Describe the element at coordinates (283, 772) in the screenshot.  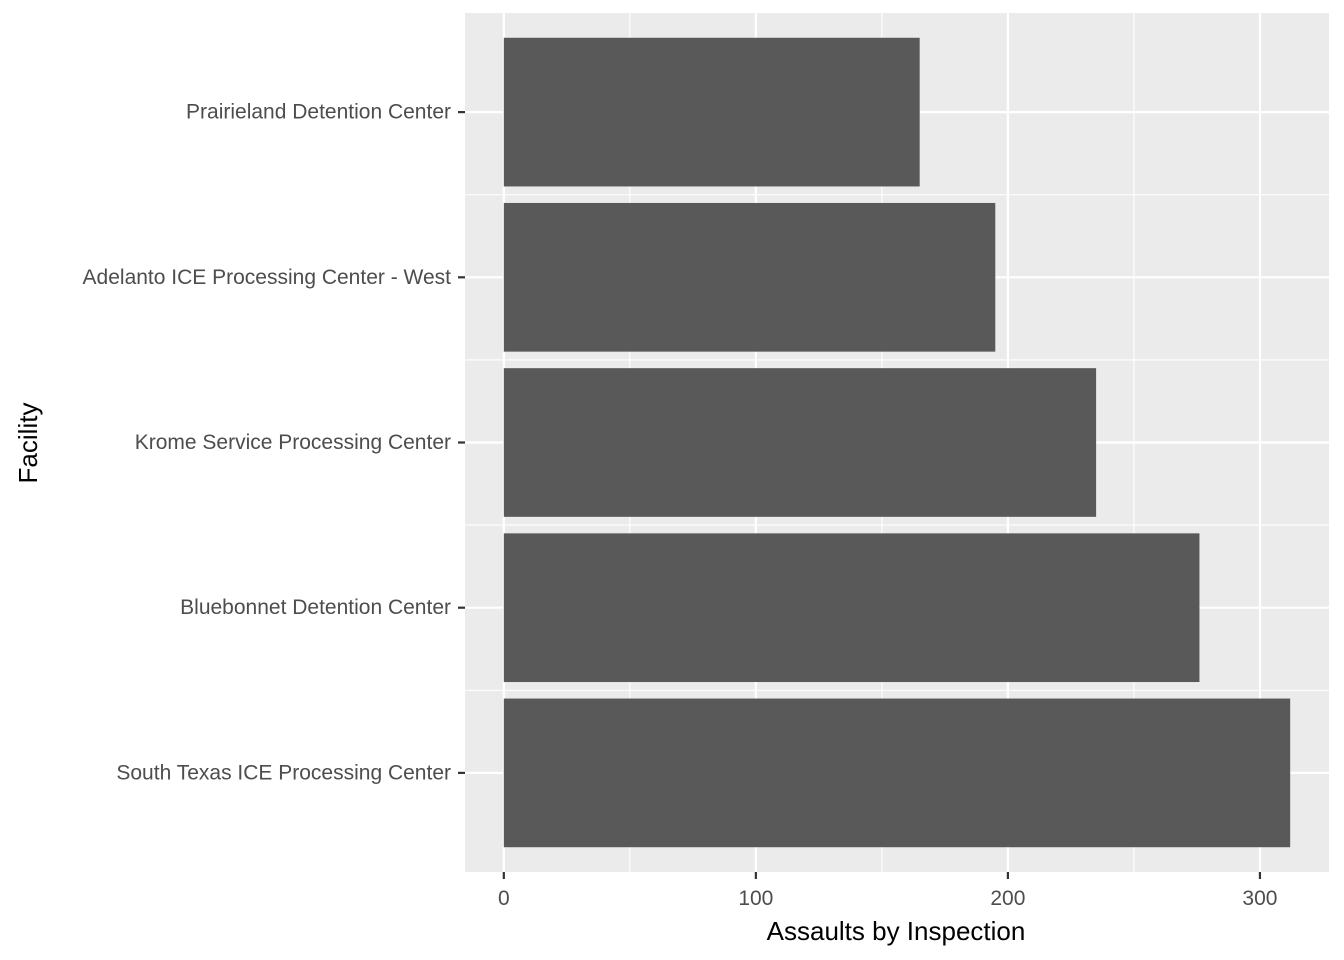
I see `y-tick-label: South Texas ICE Processing Center` at that location.